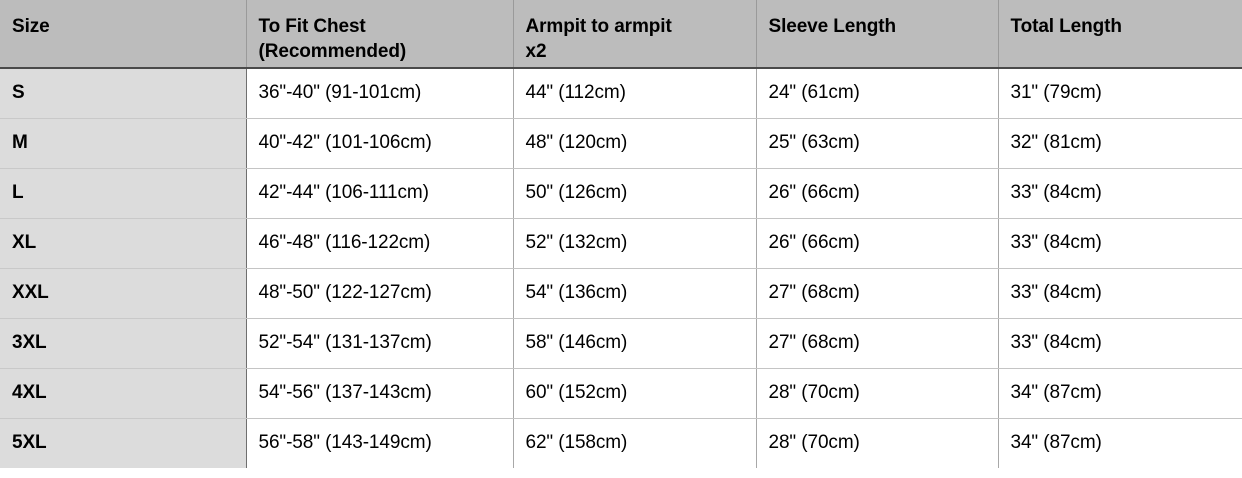 The width and height of the screenshot is (1242, 478). What do you see at coordinates (1120, 93) in the screenshot?
I see `cell-total: 31" (79cm)` at bounding box center [1120, 93].